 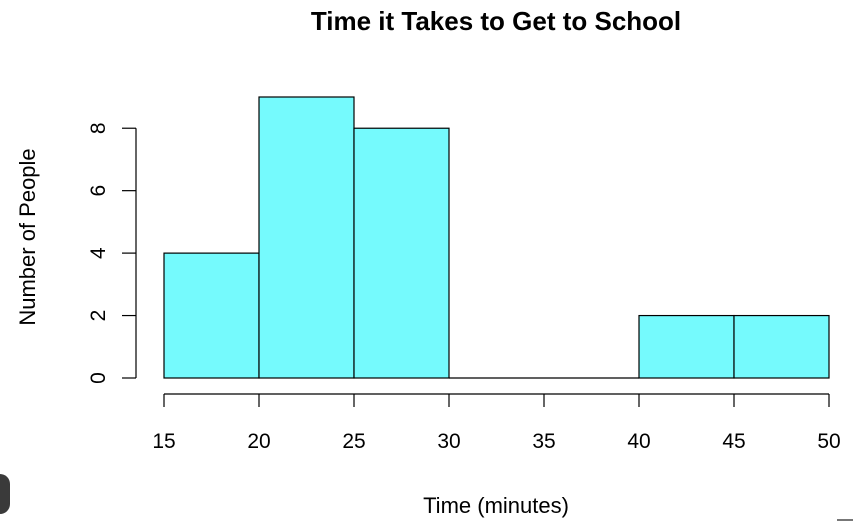 What do you see at coordinates (496, 21) in the screenshot?
I see `chart-title: Time it Takes to Get to School` at bounding box center [496, 21].